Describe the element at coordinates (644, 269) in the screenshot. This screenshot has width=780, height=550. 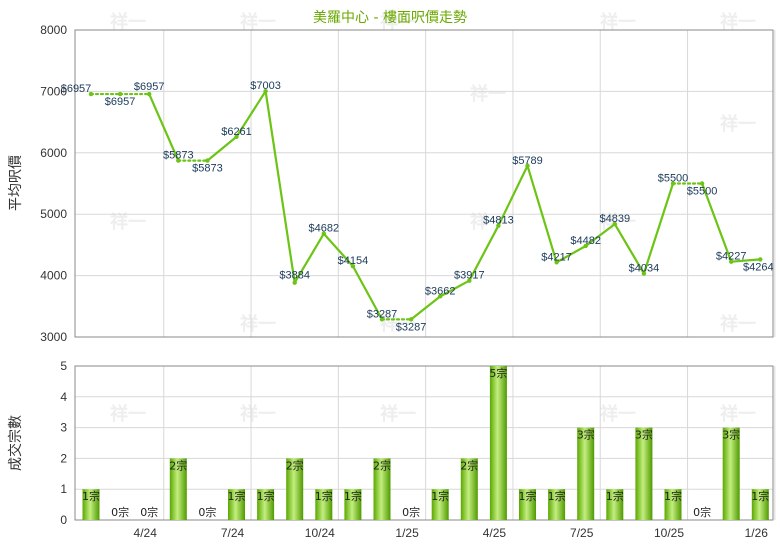
I see `price-point-label: $4034` at that location.